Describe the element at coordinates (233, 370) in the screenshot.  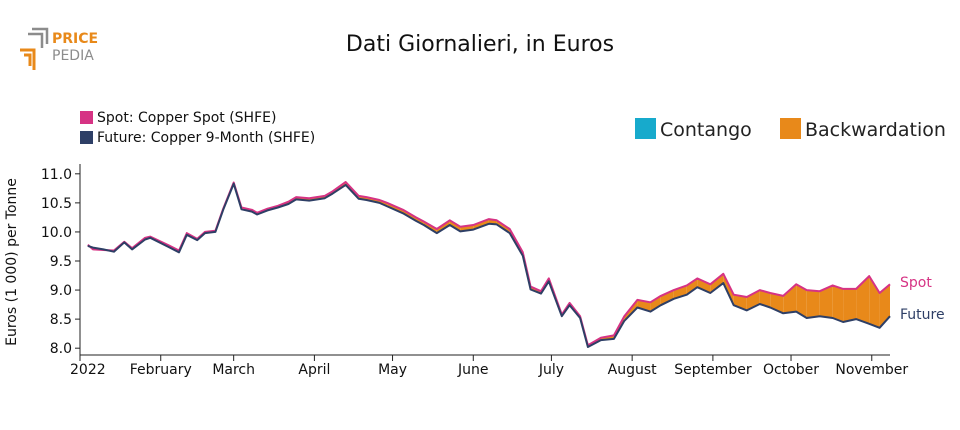
I see `x-tick-label: March` at that location.